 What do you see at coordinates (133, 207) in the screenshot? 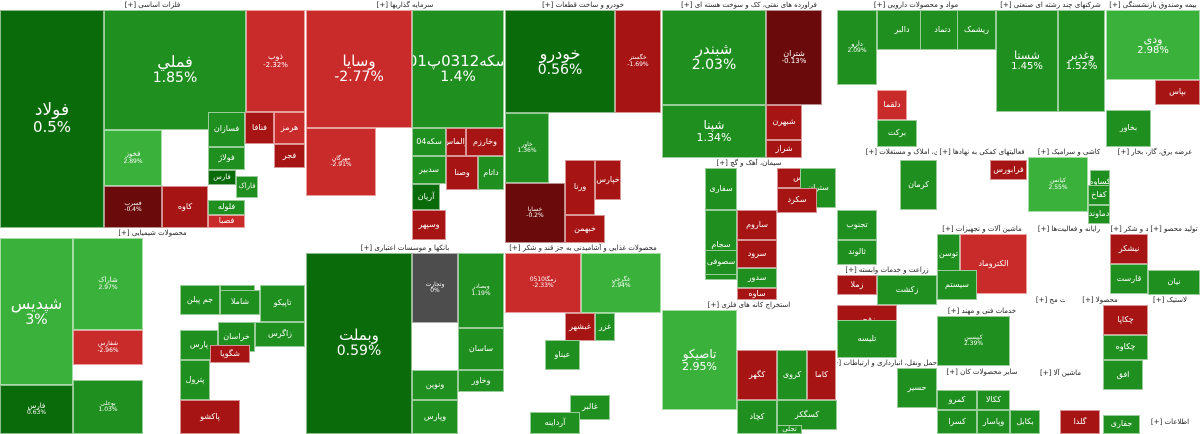
I see `treemap-tile: فسرب -0.4%` at bounding box center [133, 207].